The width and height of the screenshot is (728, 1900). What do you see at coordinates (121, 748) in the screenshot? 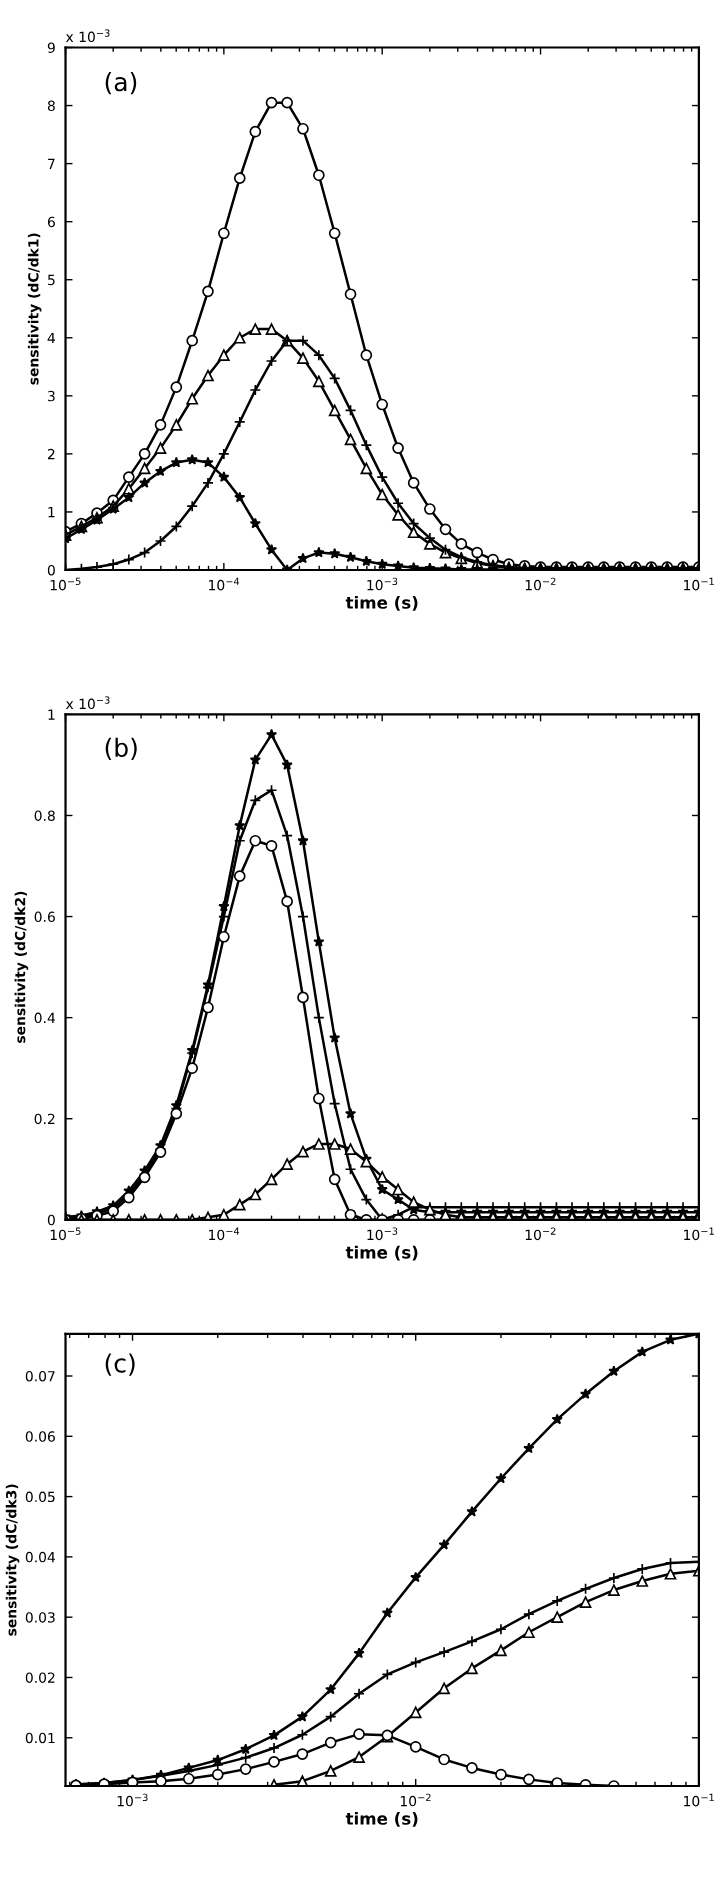
I see `annotation: (b)` at bounding box center [121, 748].